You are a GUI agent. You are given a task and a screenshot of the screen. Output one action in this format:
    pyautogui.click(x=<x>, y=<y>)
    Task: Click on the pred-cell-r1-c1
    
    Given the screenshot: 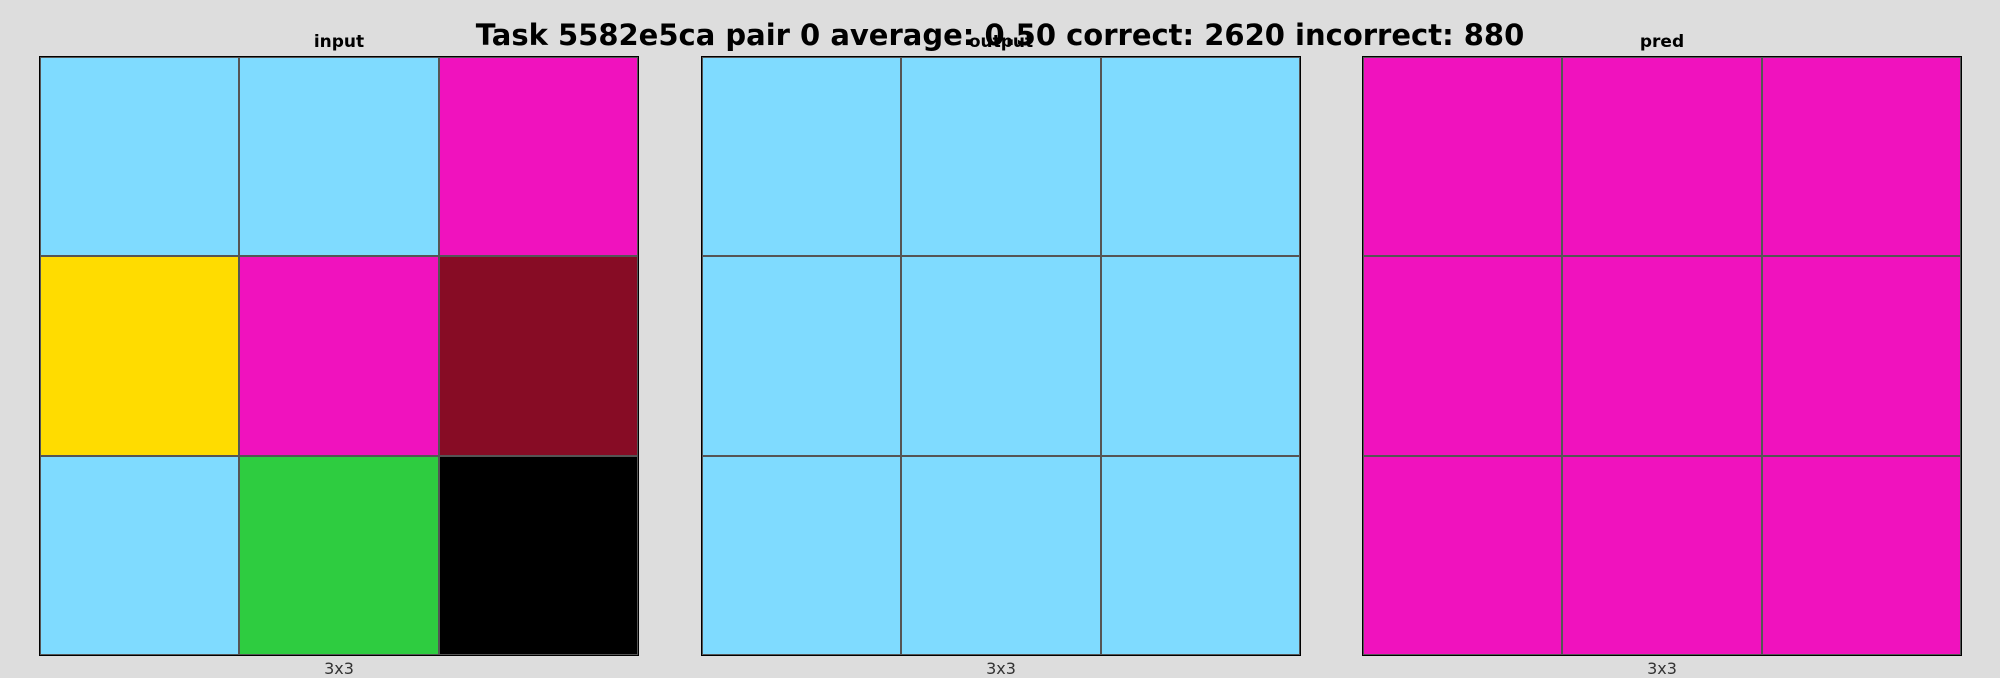 What is the action you would take?
    pyautogui.click(x=1662, y=356)
    